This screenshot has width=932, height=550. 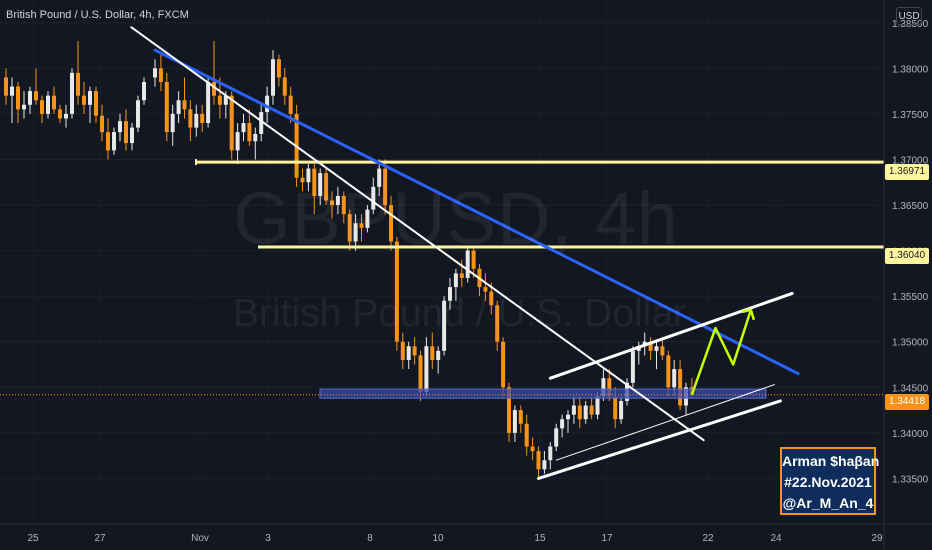 I want to click on watermark-symbol: GBPUSD, 4h, so click(x=456, y=218).